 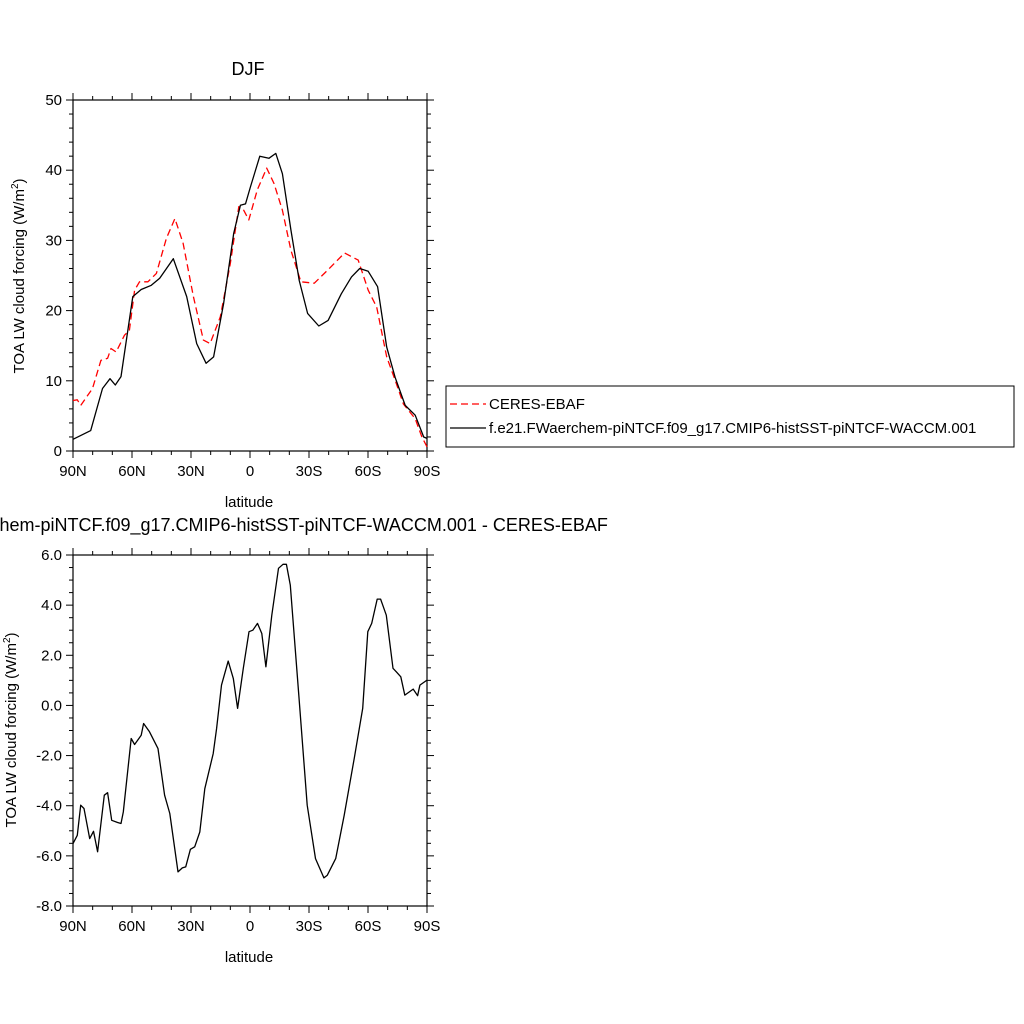 What do you see at coordinates (53, 311) in the screenshot?
I see `y-tick-label: 20` at bounding box center [53, 311].